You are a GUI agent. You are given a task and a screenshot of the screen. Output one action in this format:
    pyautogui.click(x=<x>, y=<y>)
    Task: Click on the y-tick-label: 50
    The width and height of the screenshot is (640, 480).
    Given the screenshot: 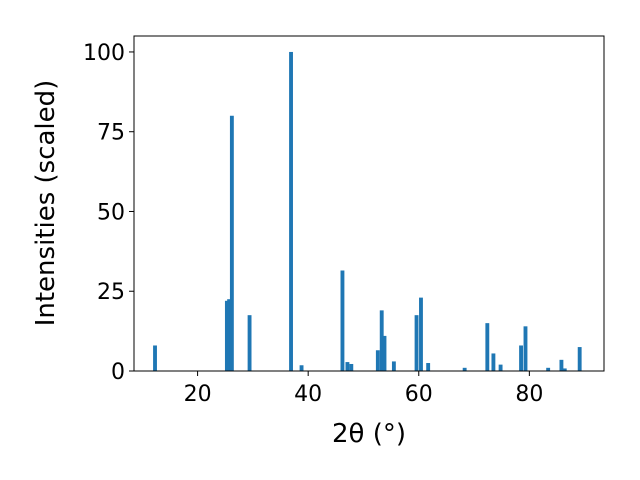 What is the action you would take?
    pyautogui.click(x=111, y=212)
    